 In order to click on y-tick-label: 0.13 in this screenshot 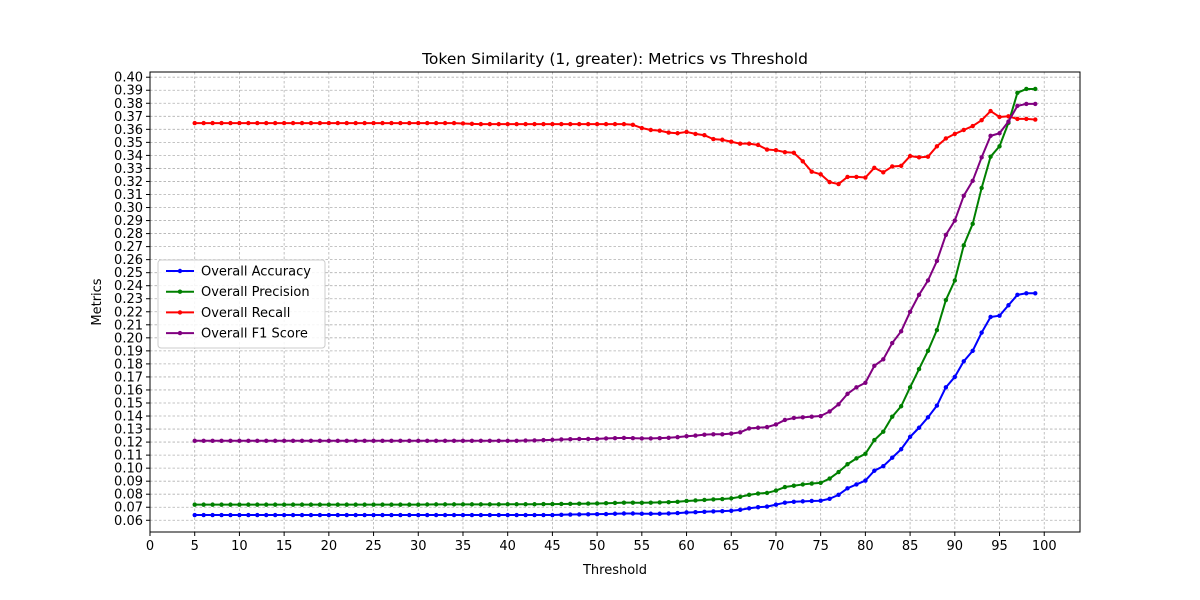, I will do `click(128, 430)`.